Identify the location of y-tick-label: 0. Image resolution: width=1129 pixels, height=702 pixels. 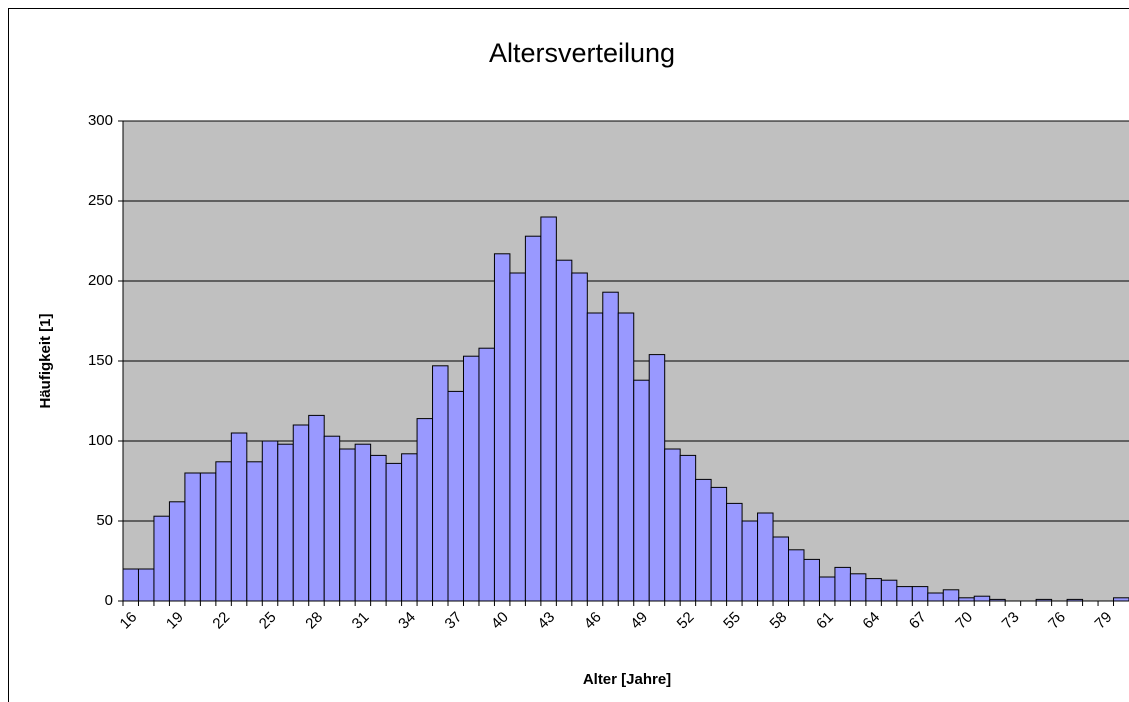
(109, 600).